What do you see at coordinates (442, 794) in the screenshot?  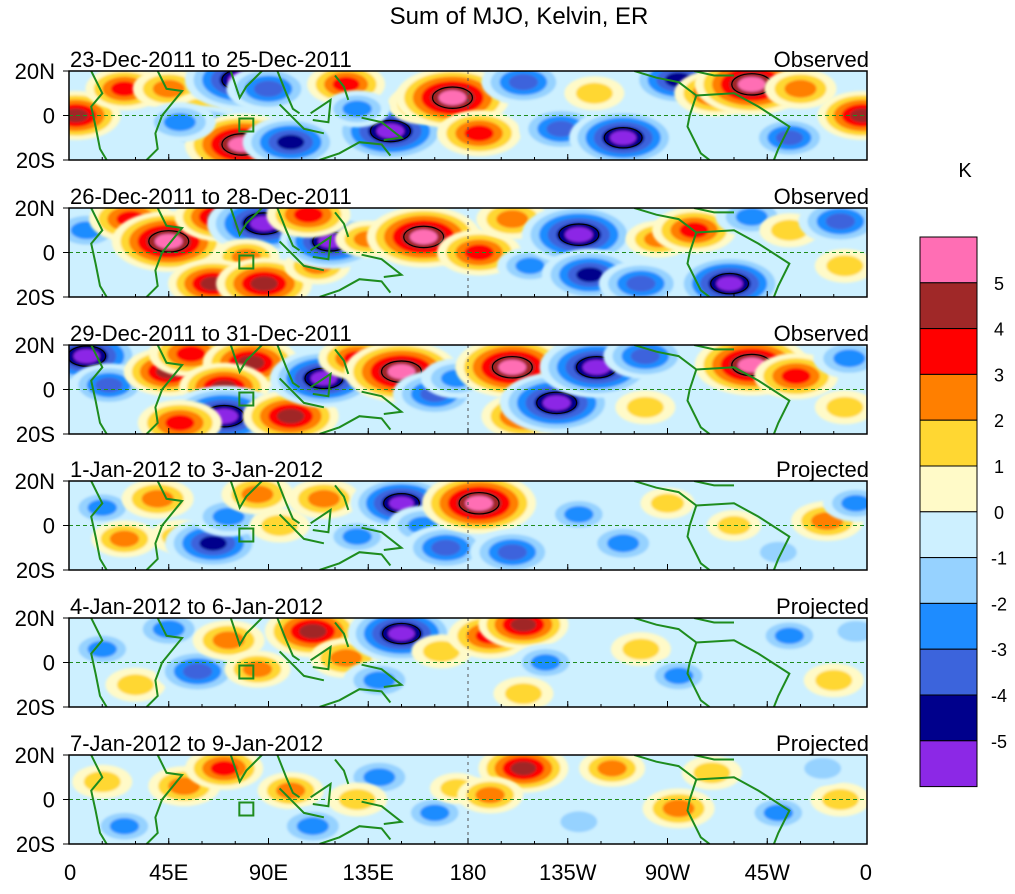 I see `panel-6: 7-Jan-2012 to 9-Jan-2012 Projected 20N 0 20S` at bounding box center [442, 794].